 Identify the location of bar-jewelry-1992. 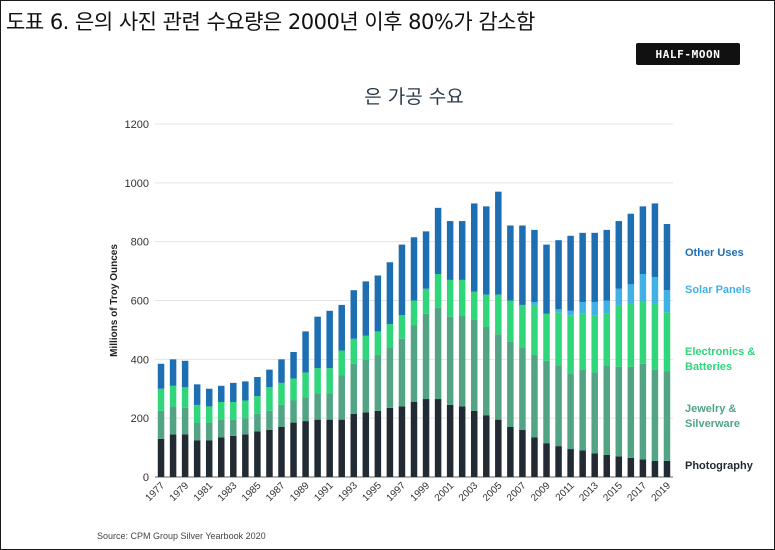
(341, 397).